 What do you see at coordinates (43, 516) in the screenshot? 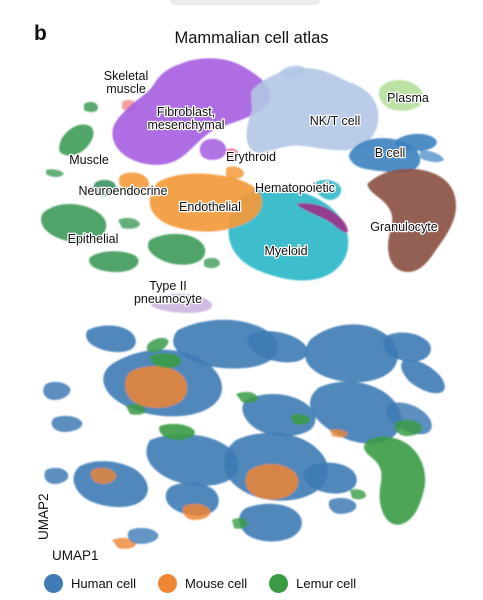
I see `axis-y-label: UMAP2` at bounding box center [43, 516].